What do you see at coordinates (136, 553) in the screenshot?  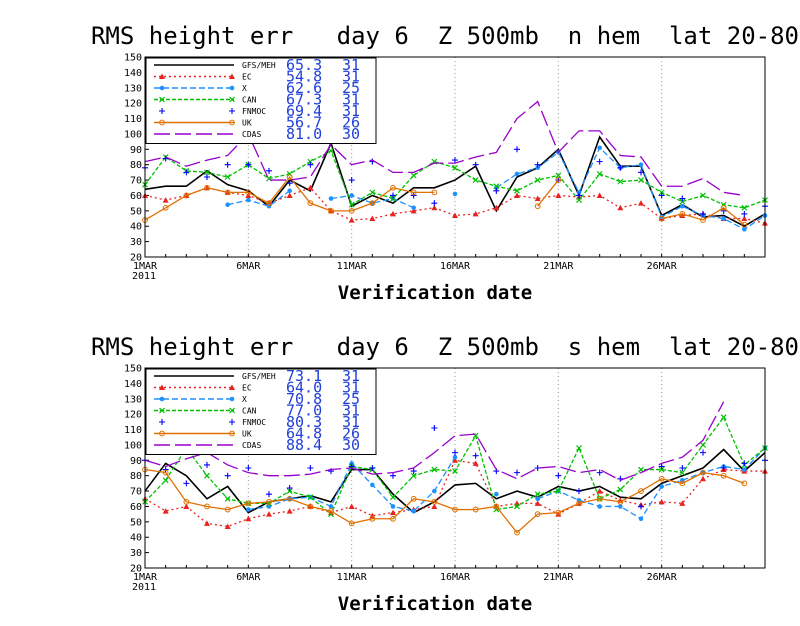 I see `y-tick-label: 30` at bounding box center [136, 553].